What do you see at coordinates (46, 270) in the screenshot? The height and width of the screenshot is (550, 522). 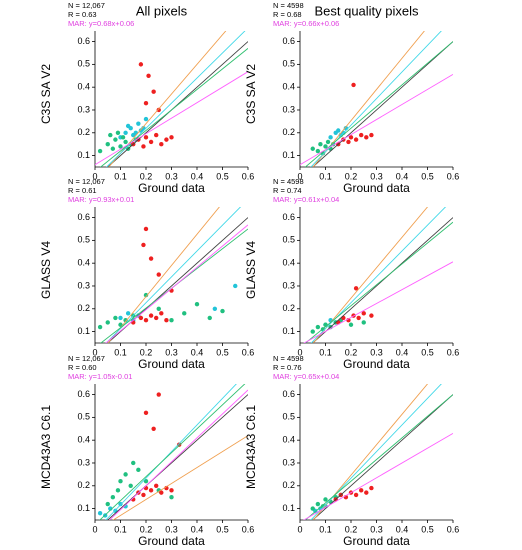 I see `y-axis-label: GLASS V4` at bounding box center [46, 270].